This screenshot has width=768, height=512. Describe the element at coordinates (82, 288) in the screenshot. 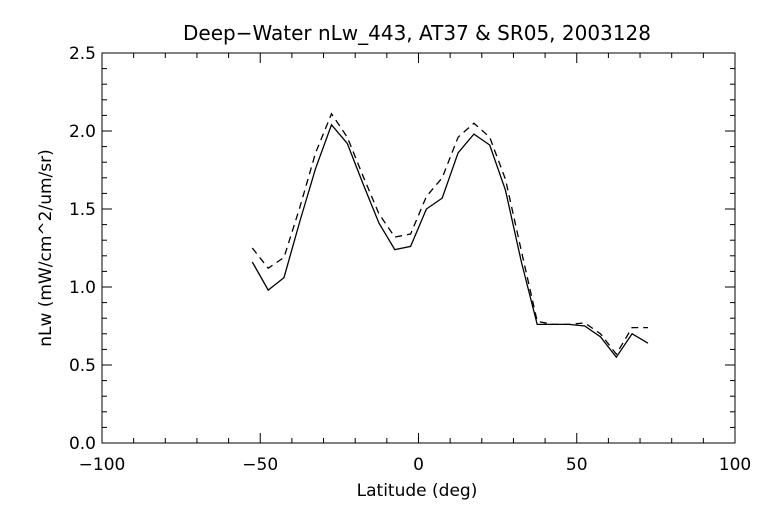

I see `y-tick-label: 1.0` at that location.